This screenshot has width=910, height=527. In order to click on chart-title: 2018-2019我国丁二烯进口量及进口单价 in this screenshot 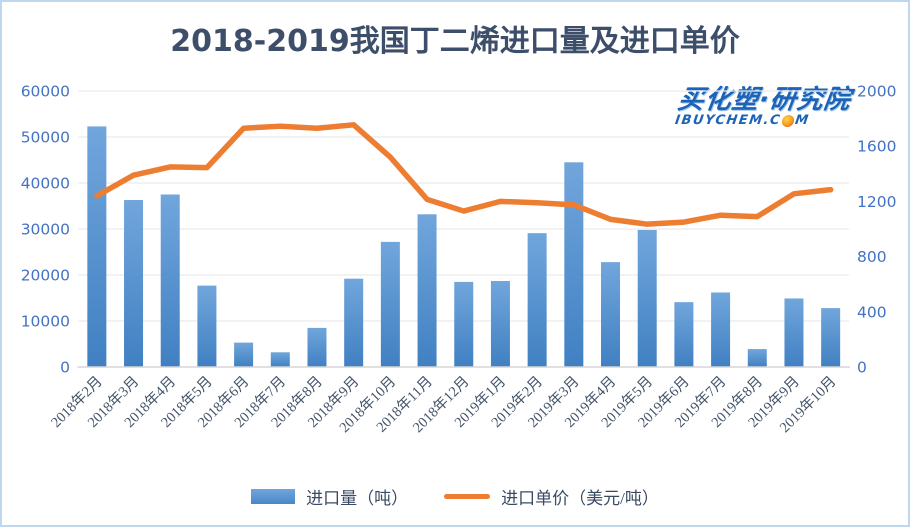, I will do `click(455, 41)`.